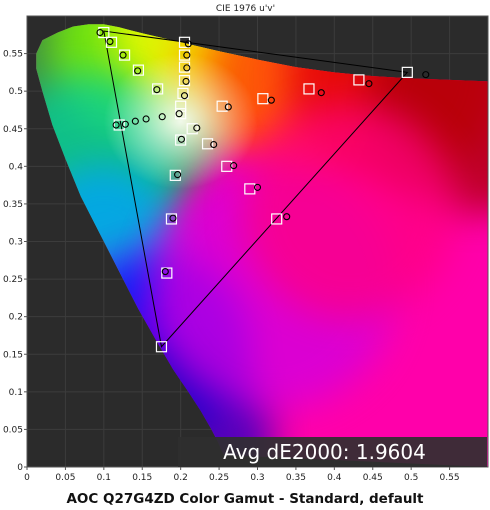 This screenshot has height=510, width=490. I want to click on y-tick-label: 0, so click(20, 468).